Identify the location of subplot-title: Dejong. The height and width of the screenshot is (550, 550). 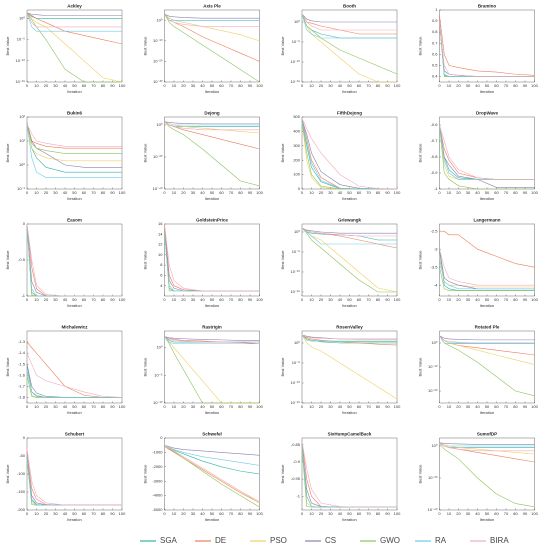
(212, 113).